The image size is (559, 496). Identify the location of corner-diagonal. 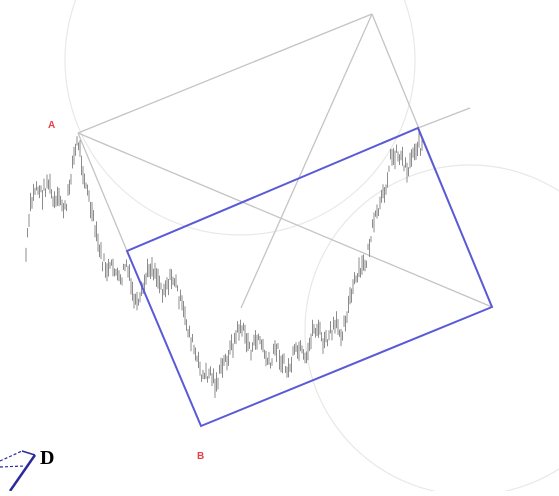
(22, 473).